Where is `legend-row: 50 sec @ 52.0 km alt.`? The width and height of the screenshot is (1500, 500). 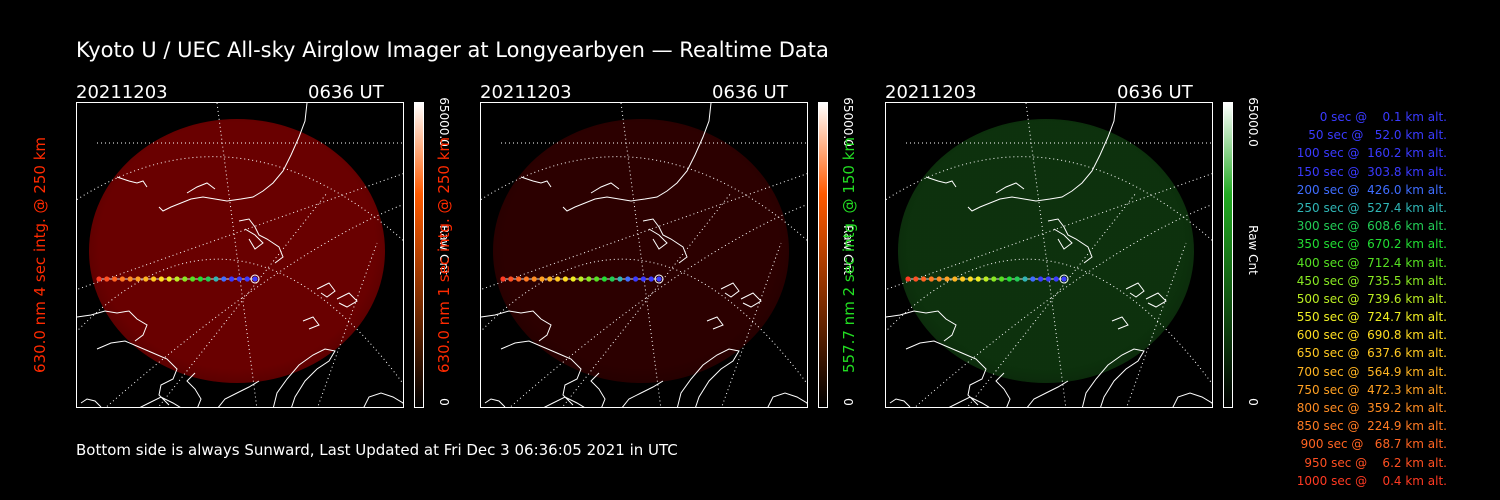 legend-row: 50 sec @ 52.0 km alt. is located at coordinates (1377, 135).